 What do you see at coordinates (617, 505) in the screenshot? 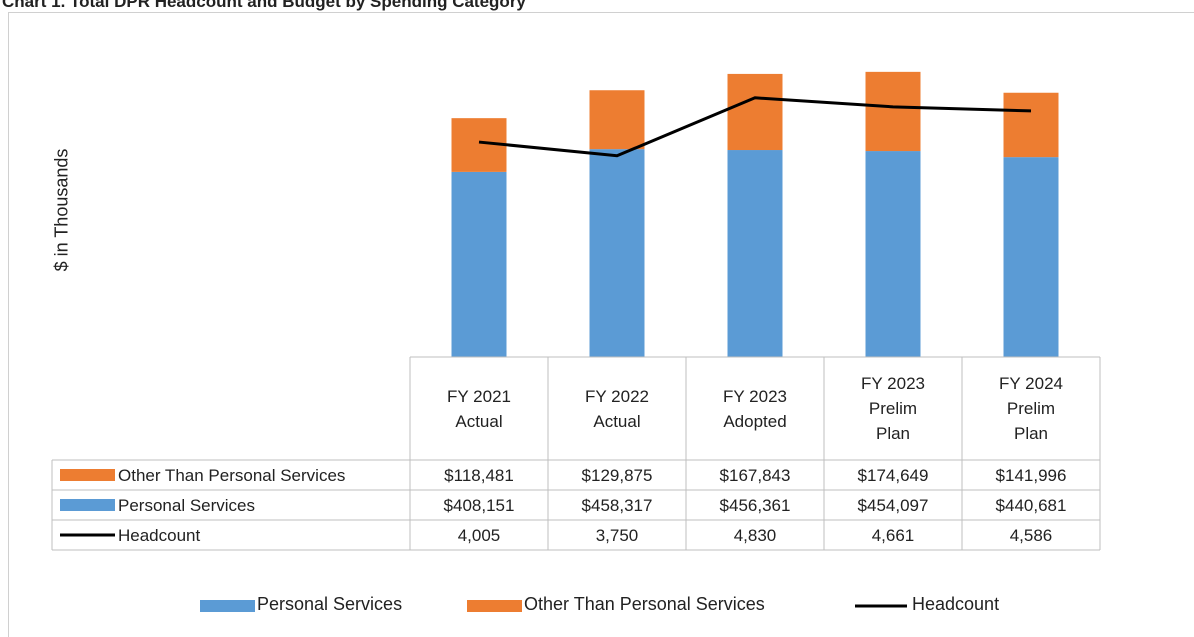
I see `data-label: $458,317` at bounding box center [617, 505].